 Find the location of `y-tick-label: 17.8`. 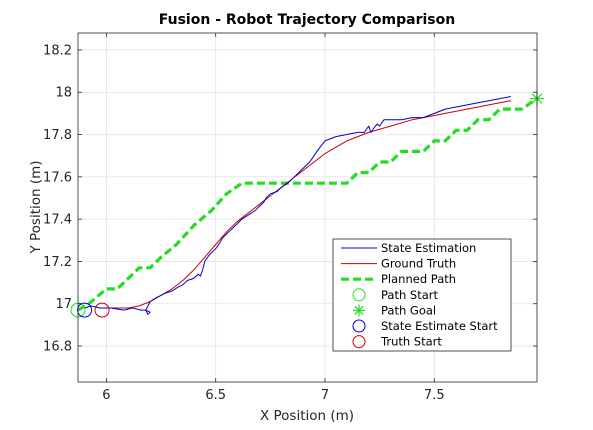

y-tick-label: 17.8 is located at coordinates (57, 135).